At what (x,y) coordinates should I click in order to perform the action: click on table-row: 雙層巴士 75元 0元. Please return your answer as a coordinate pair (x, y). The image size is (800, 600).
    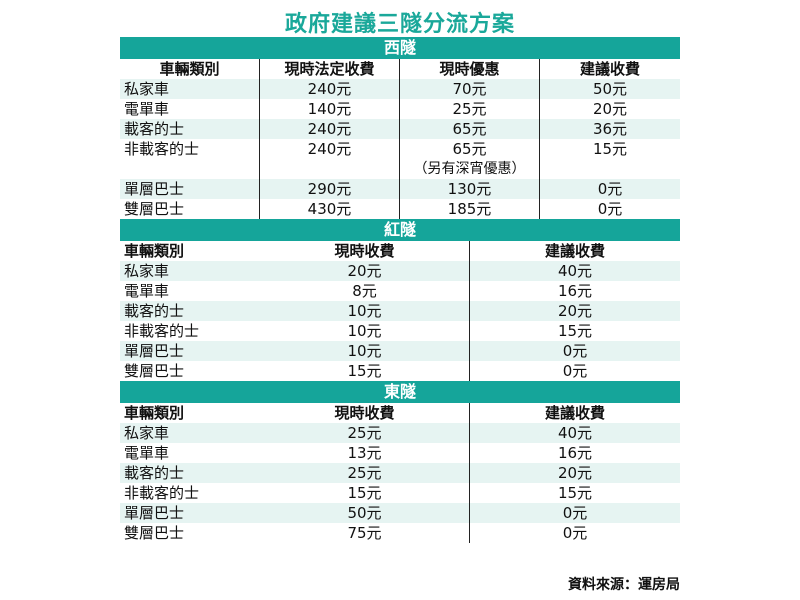
    Looking at the image, I should click on (400, 533).